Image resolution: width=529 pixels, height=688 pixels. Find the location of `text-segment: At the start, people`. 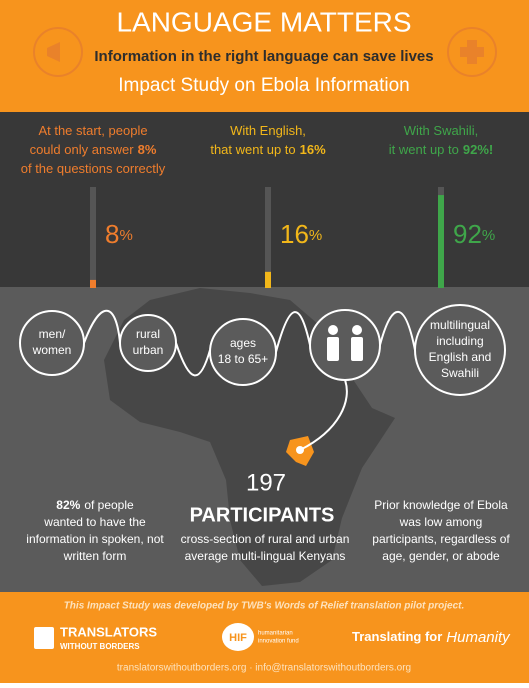

text-segment: At the start, people is located at coordinates (92, 130).